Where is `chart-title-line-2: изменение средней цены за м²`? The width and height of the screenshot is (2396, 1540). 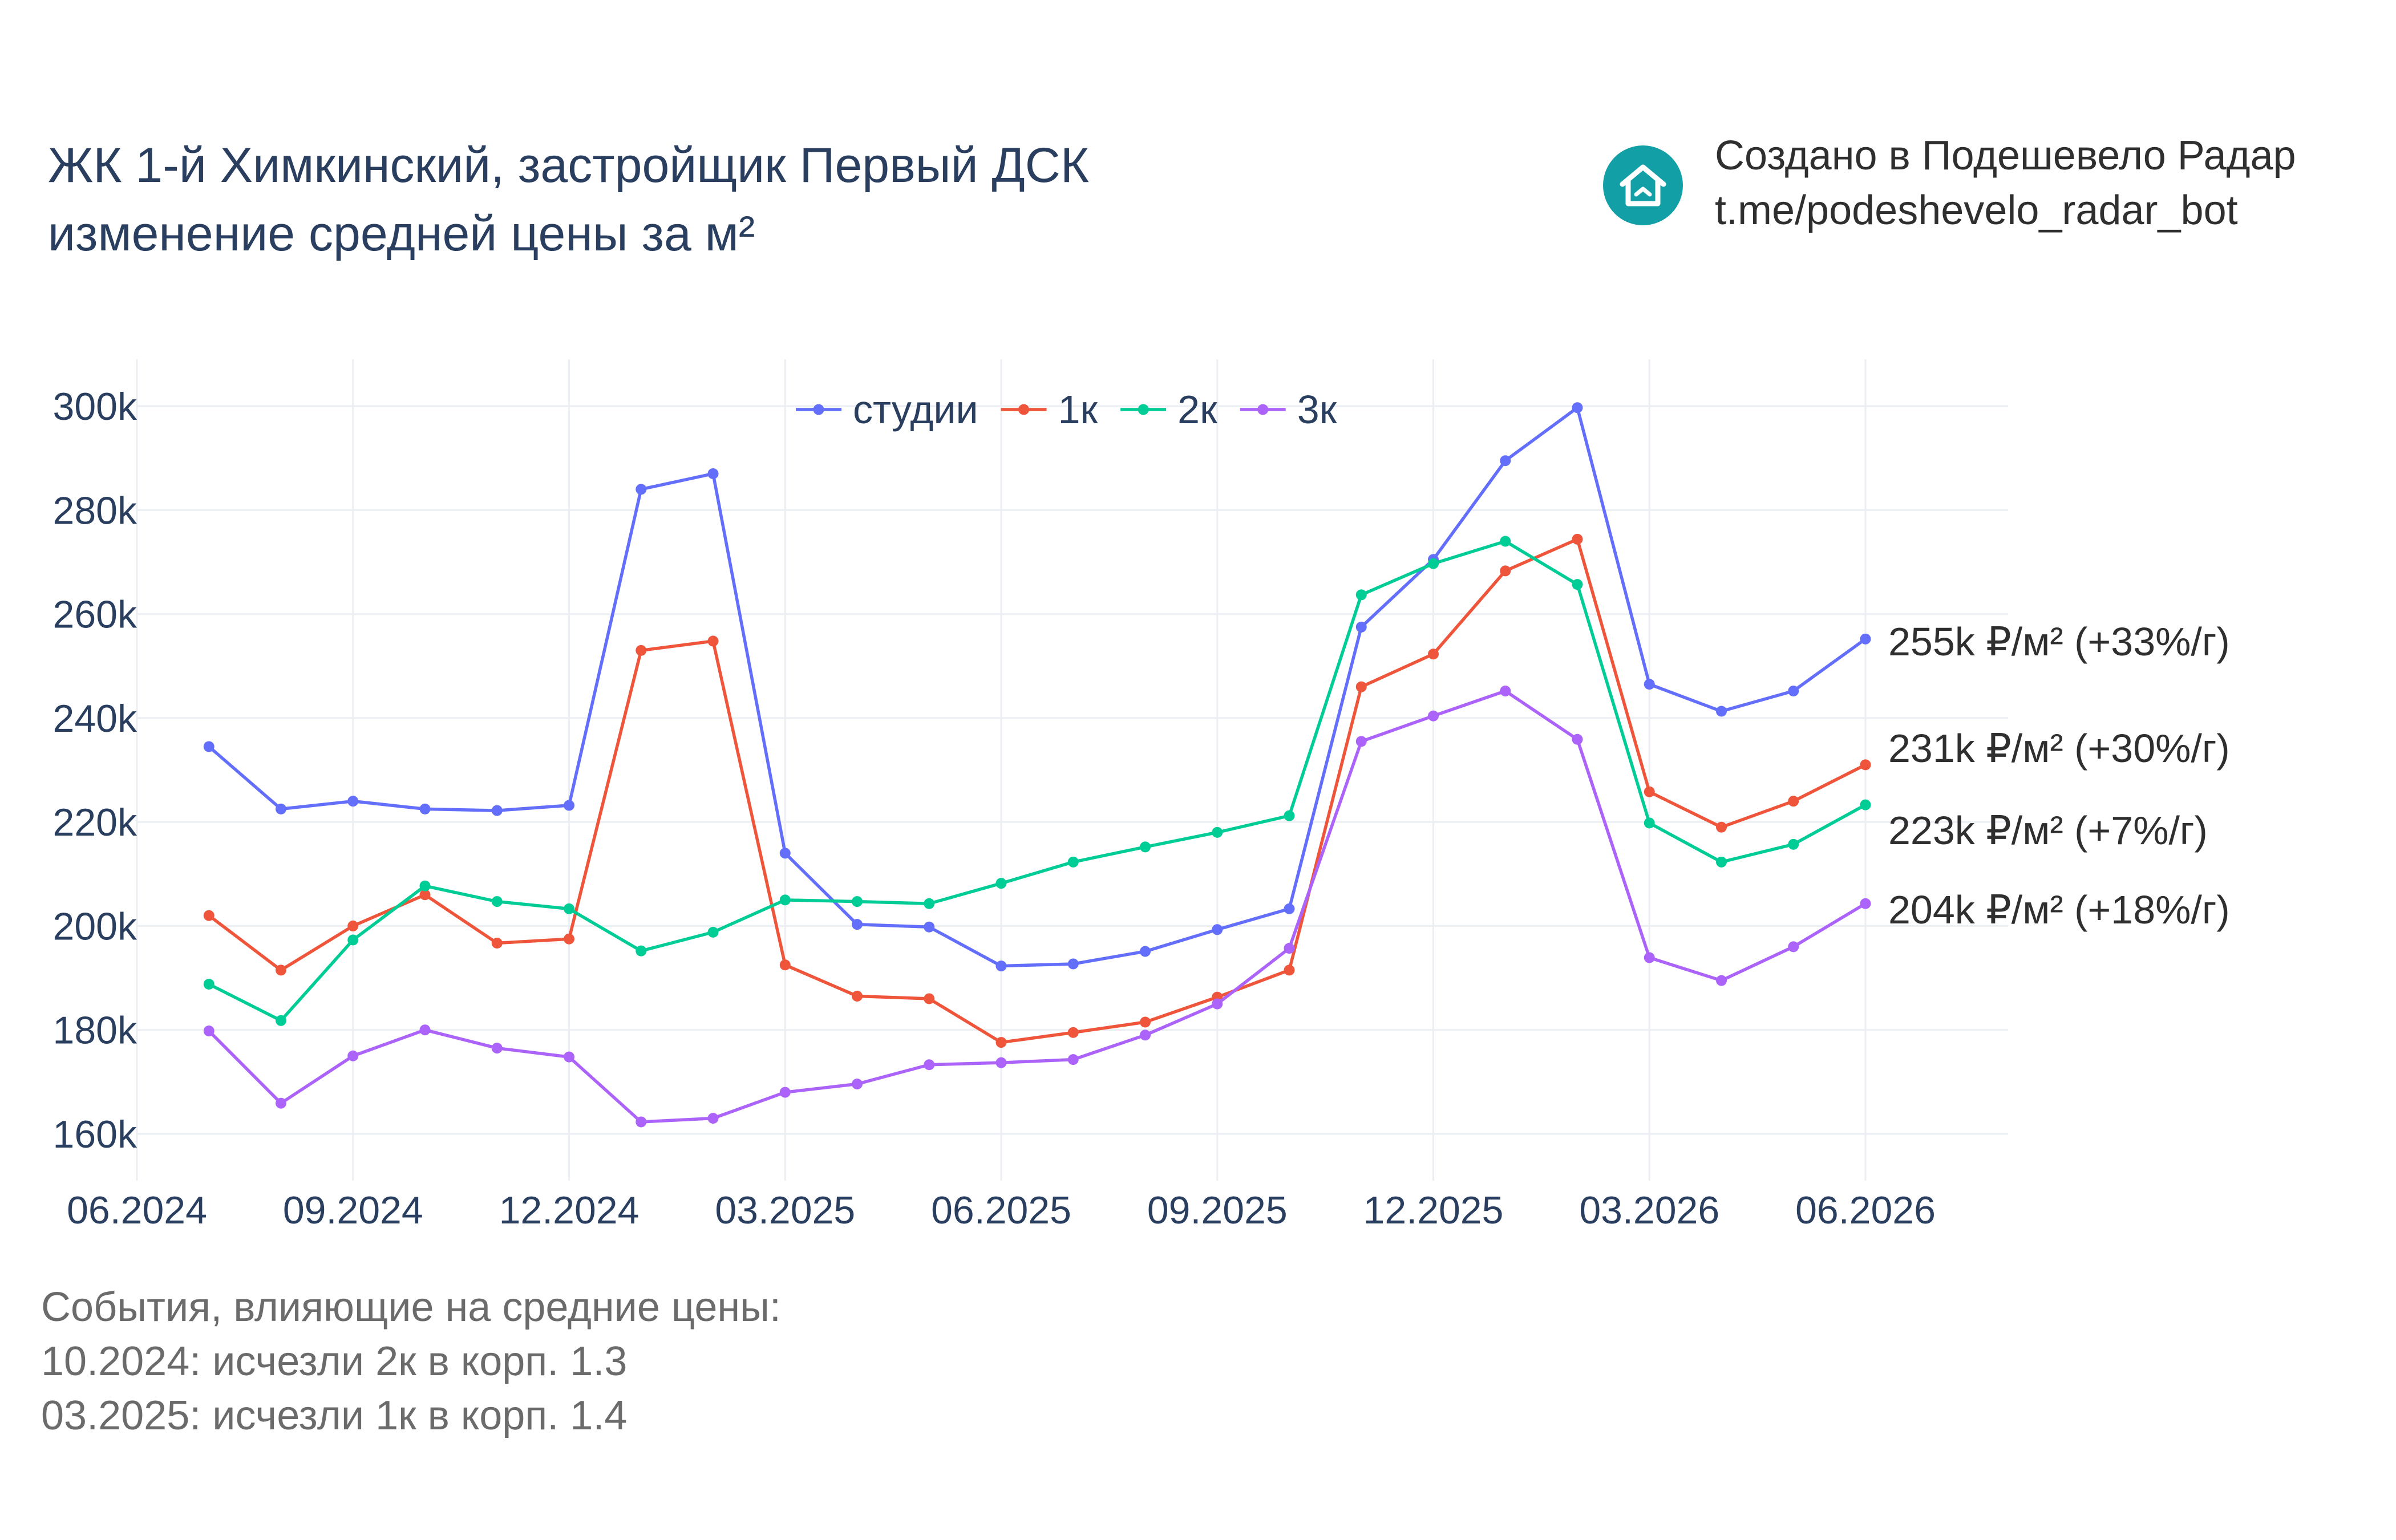
chart-title-line-2: изменение средней цены за м² is located at coordinates (401, 234).